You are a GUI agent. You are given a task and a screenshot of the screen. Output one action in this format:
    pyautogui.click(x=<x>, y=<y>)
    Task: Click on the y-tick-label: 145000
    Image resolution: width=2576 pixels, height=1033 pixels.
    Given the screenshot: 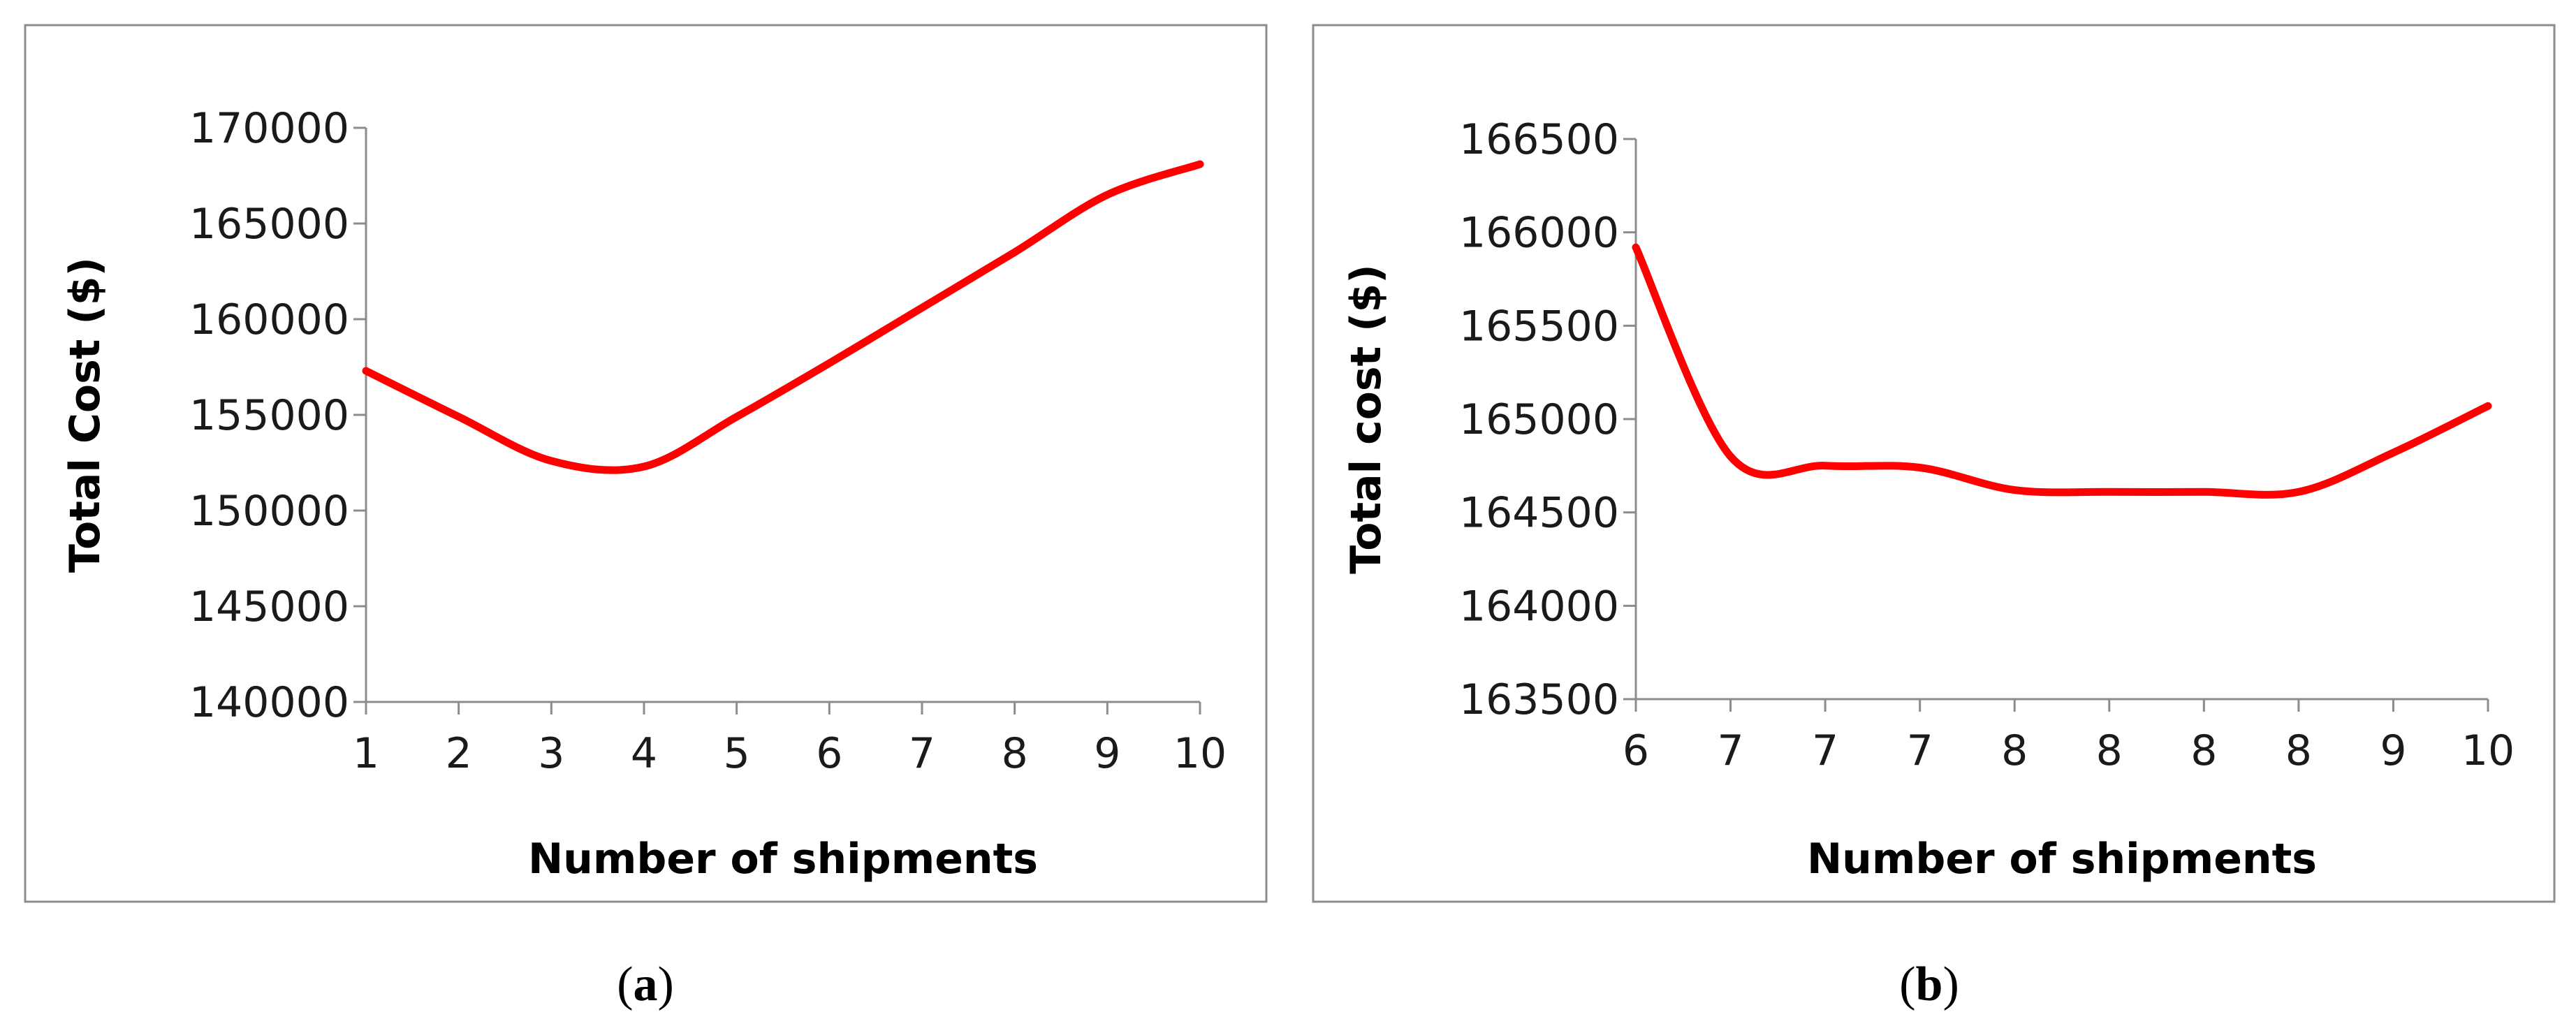 What is the action you would take?
    pyautogui.click(x=269, y=607)
    